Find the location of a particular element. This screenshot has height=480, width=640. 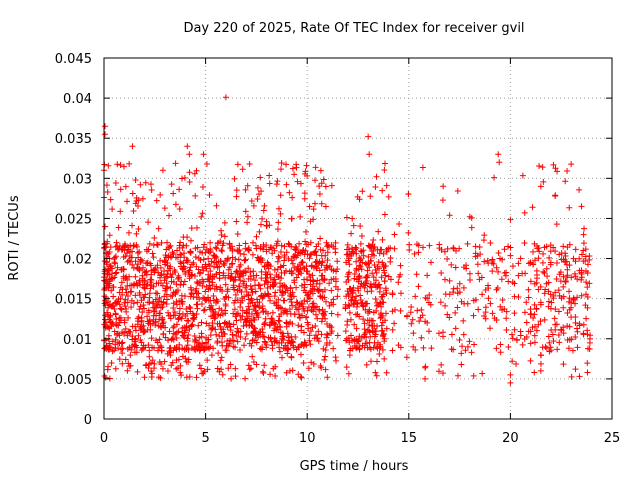

x-tick-label: 0 is located at coordinates (104, 438).